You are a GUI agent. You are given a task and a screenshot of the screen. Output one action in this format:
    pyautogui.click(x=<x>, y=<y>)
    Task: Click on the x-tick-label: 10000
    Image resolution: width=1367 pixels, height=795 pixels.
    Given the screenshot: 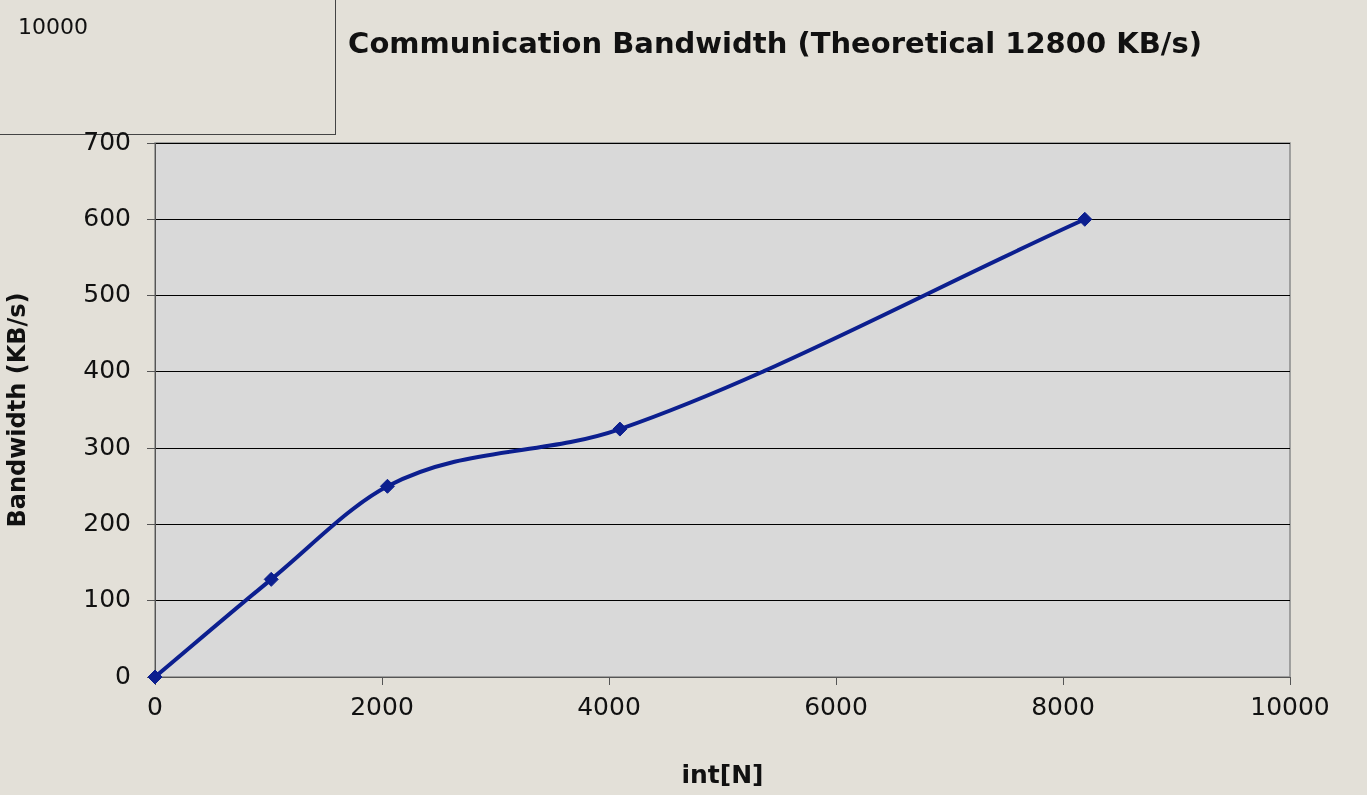 What is the action you would take?
    pyautogui.click(x=1290, y=706)
    